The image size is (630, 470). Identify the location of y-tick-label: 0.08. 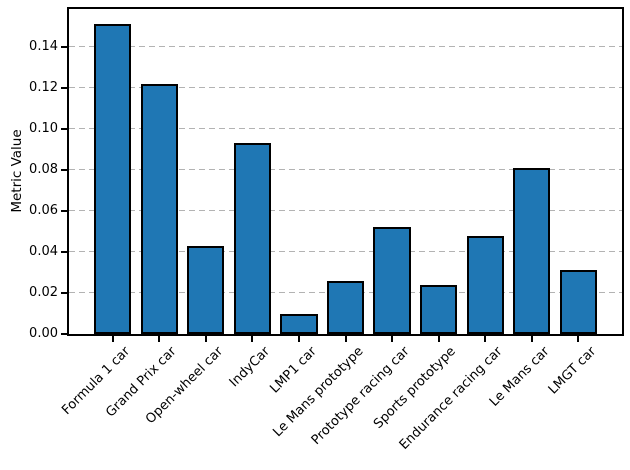
(43, 169).